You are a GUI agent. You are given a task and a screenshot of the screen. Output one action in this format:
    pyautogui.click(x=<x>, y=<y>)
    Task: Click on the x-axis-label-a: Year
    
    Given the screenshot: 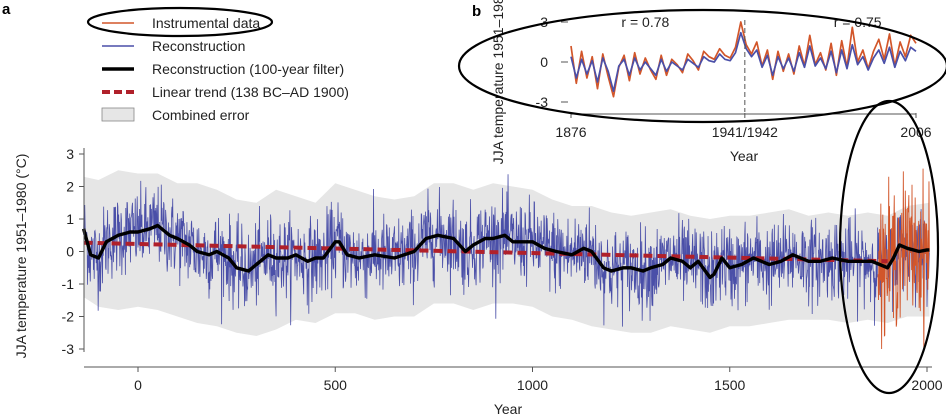 What is the action you would take?
    pyautogui.click(x=508, y=409)
    